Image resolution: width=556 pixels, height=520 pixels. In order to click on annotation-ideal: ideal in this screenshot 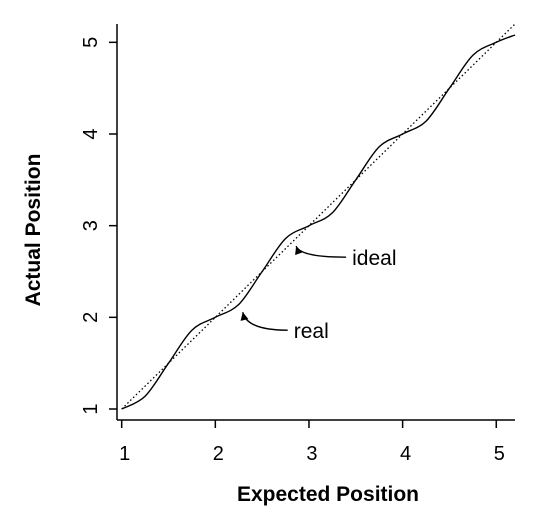, I will do `click(345, 257)`.